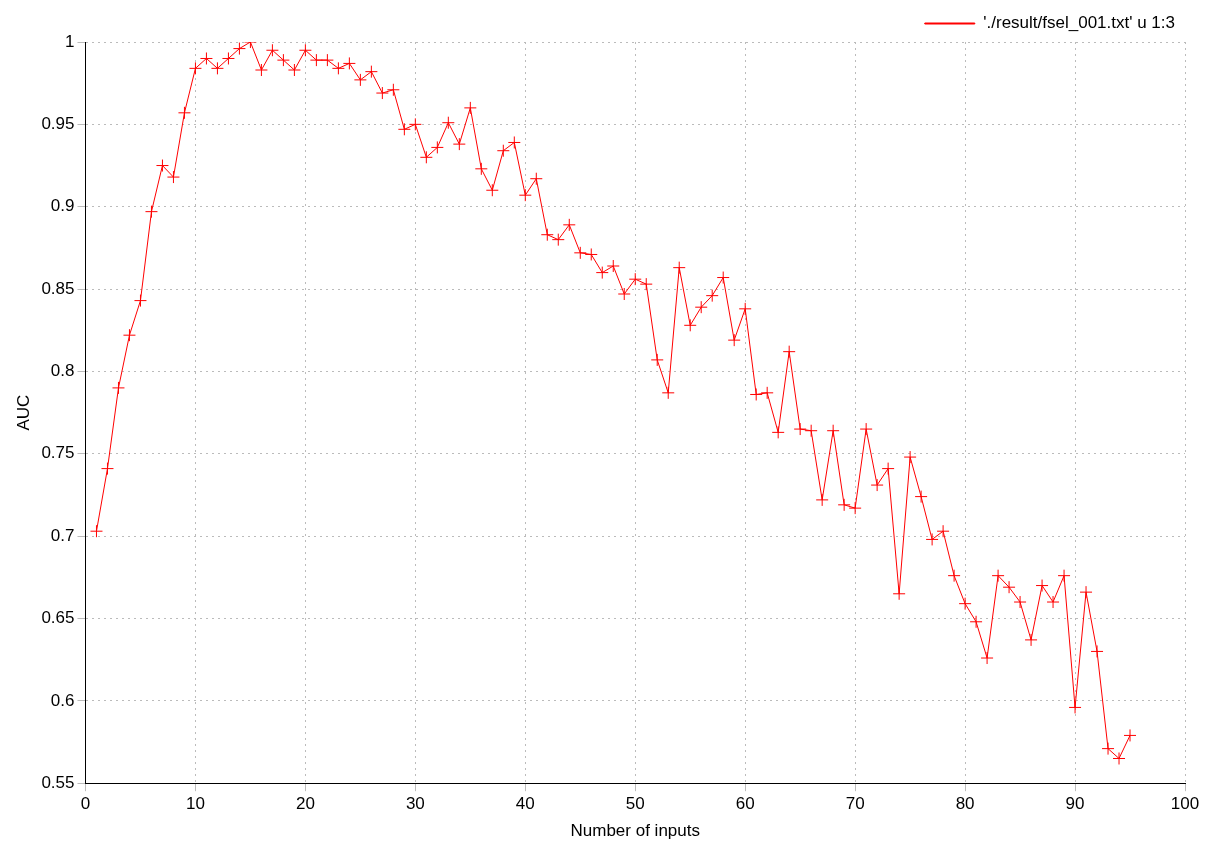 The height and width of the screenshot is (851, 1215). Describe the element at coordinates (85, 804) in the screenshot. I see `x-tick-label: 0` at that location.